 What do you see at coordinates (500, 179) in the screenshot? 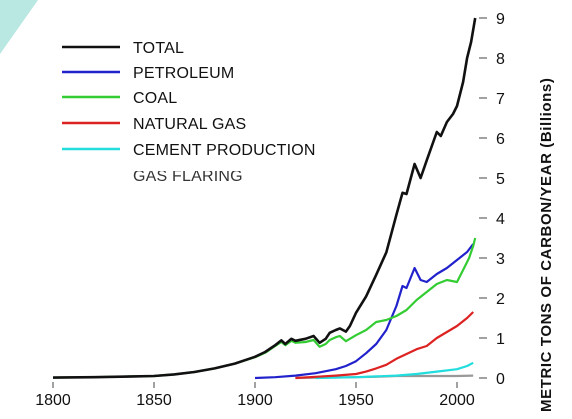
I see `y-tick-label-5: 5` at bounding box center [500, 179].